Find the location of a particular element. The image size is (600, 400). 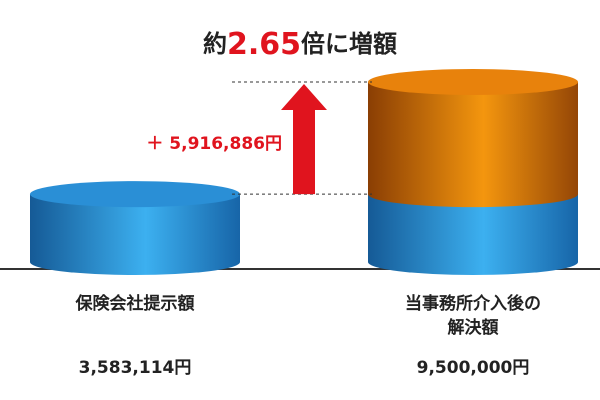

increase-arrow is located at coordinates (304, 139).